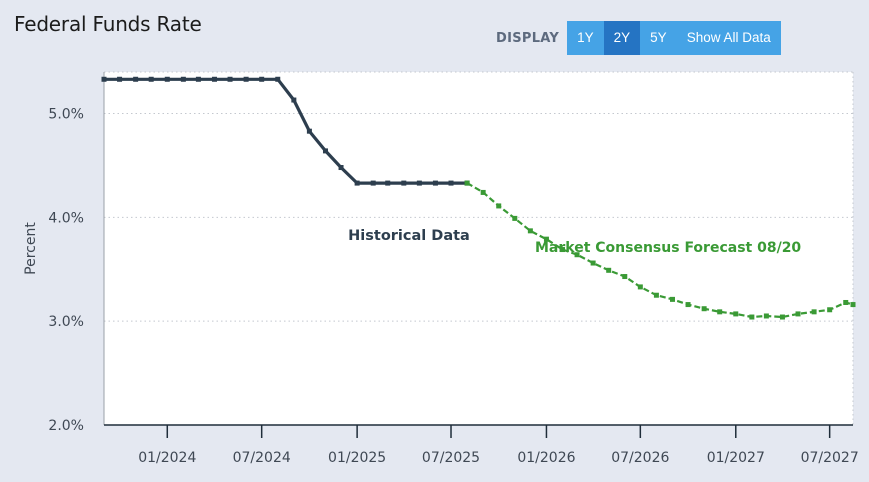  What do you see at coordinates (31, 248) in the screenshot?
I see `y-axis-label: Percent` at bounding box center [31, 248].